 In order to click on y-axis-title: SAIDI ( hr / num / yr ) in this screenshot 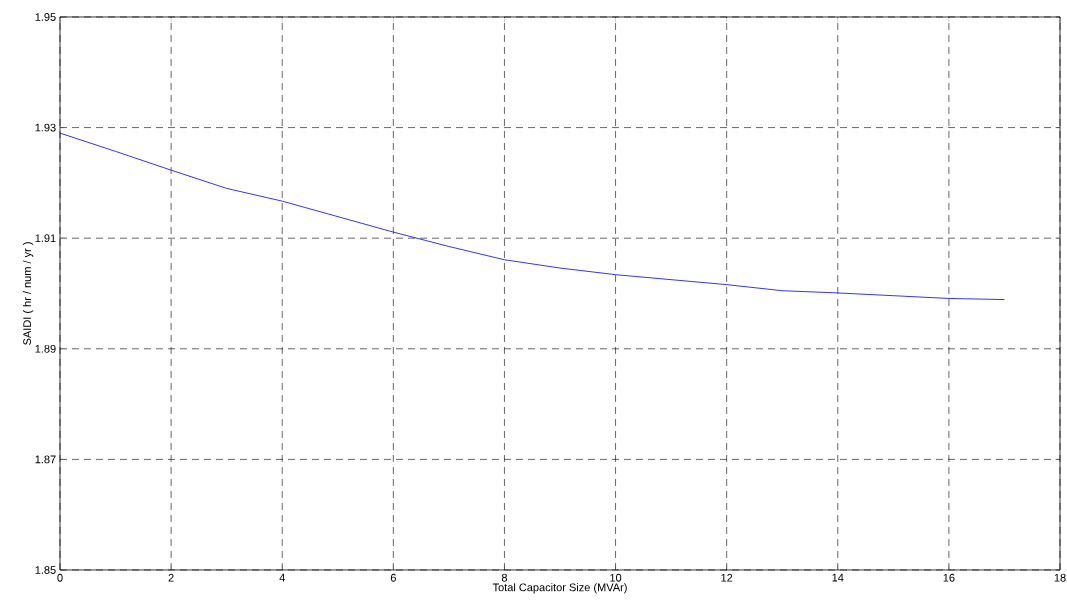, I will do `click(28, 293)`.